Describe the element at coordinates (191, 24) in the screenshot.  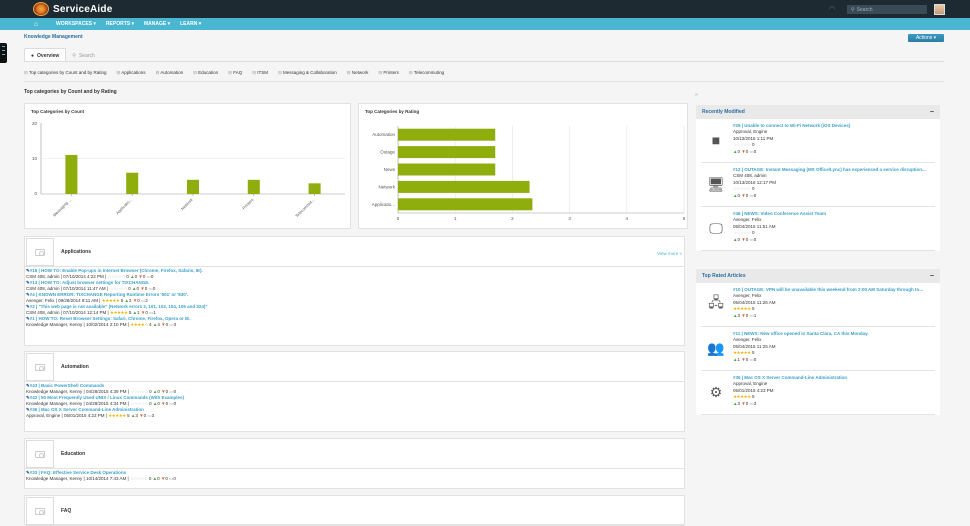
I see `nav-learn: LEARN ▾` at that location.